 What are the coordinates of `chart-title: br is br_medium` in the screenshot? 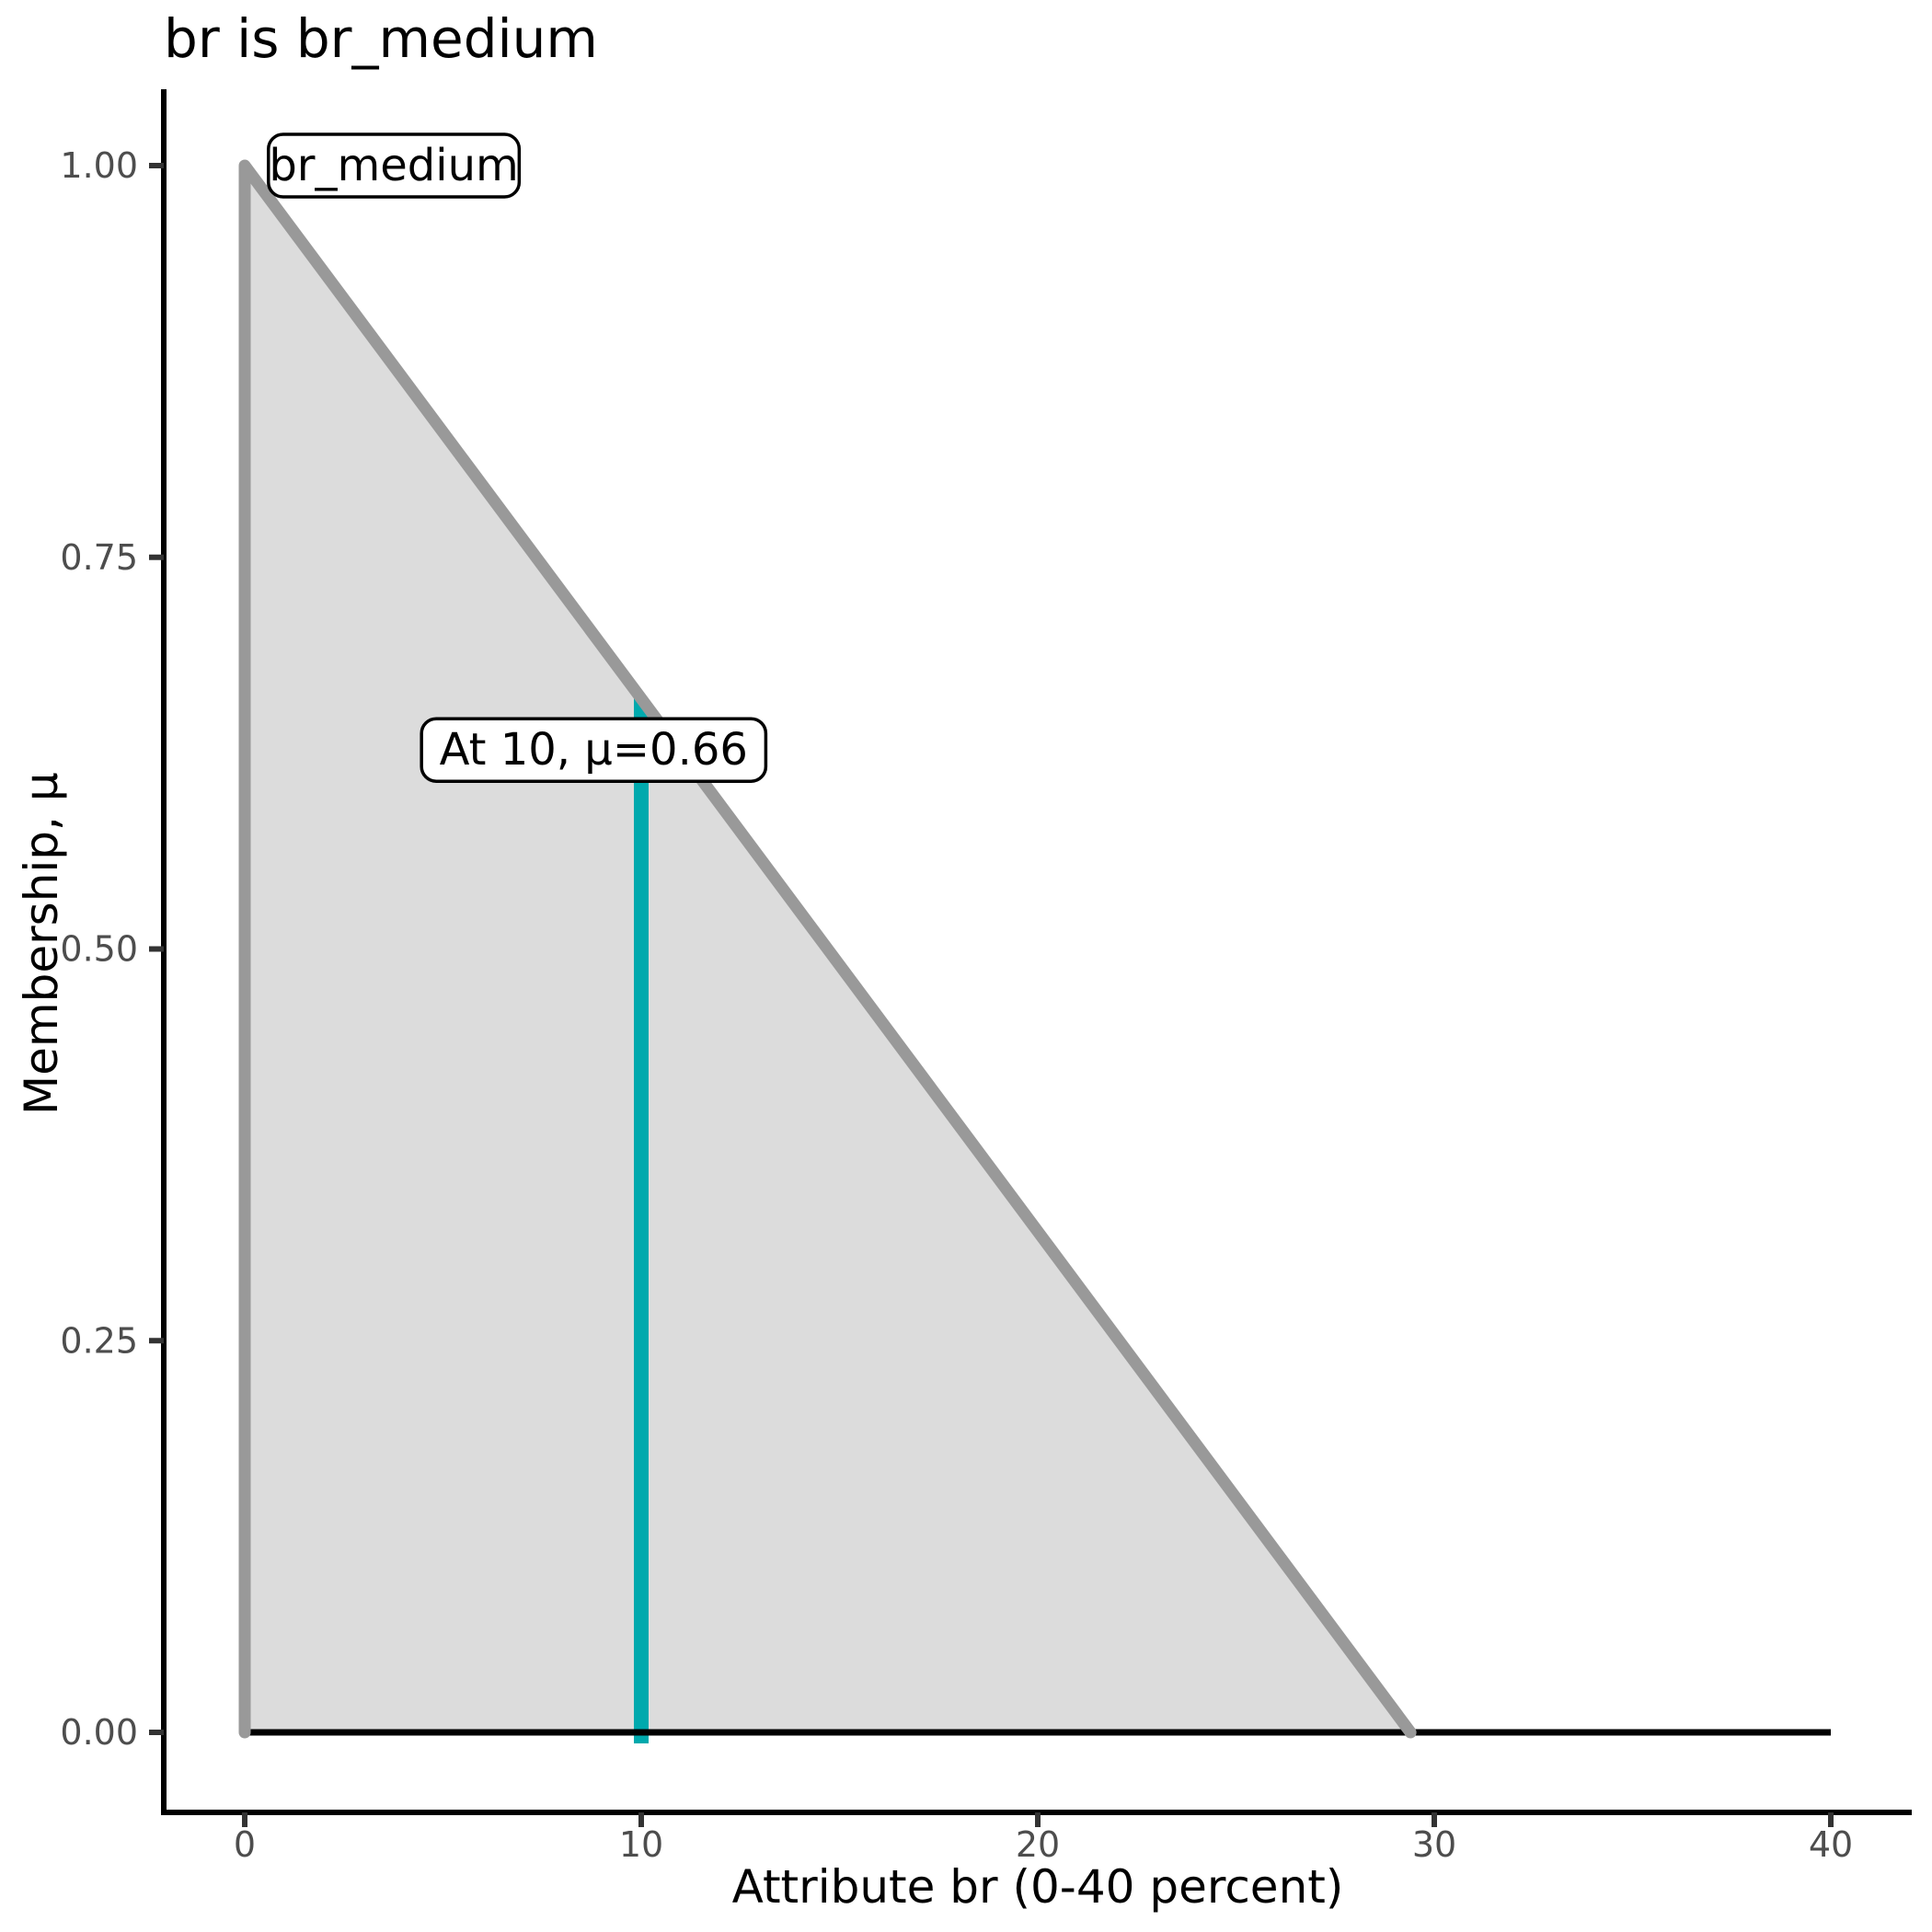 It's located at (381, 38).